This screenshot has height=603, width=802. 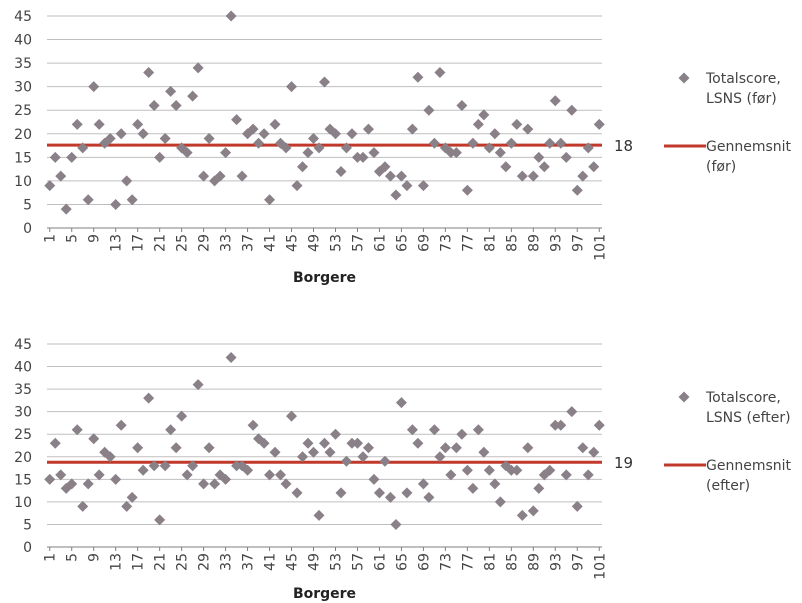 What do you see at coordinates (73, 557) in the screenshot?
I see `x-tick-label: 5` at bounding box center [73, 557].